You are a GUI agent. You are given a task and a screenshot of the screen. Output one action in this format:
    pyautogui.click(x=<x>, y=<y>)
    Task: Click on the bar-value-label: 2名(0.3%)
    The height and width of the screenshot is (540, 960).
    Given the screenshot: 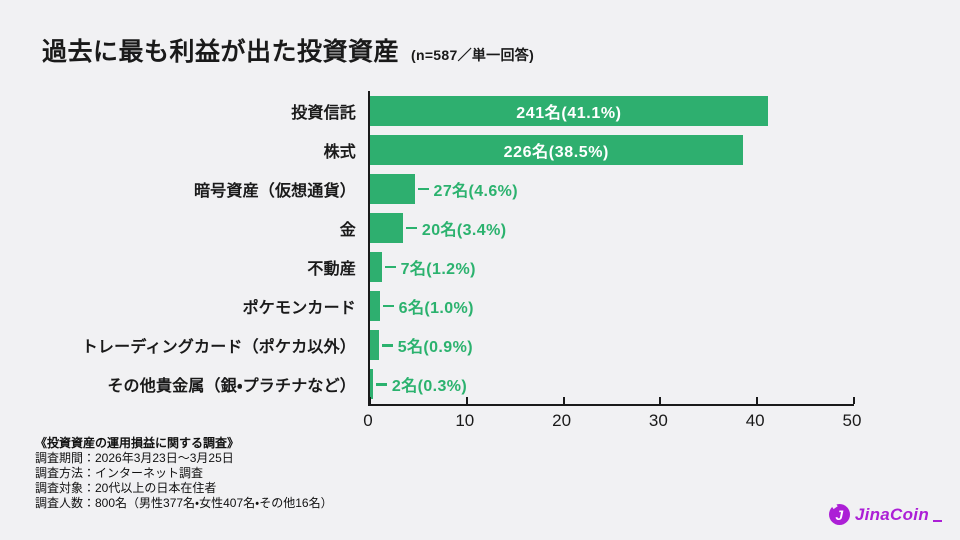 What is the action you would take?
    pyautogui.click(x=429, y=387)
    